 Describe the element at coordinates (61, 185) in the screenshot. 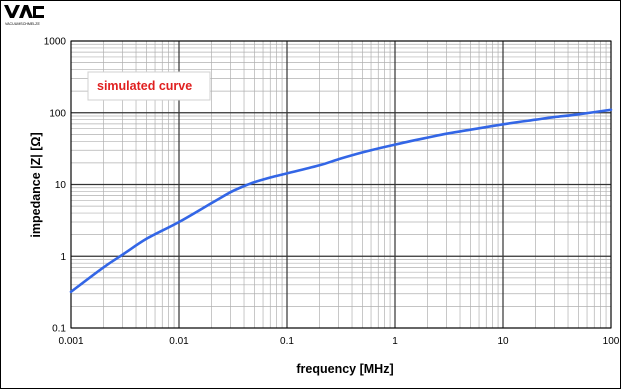

I see `y-tick-label: 10` at that location.